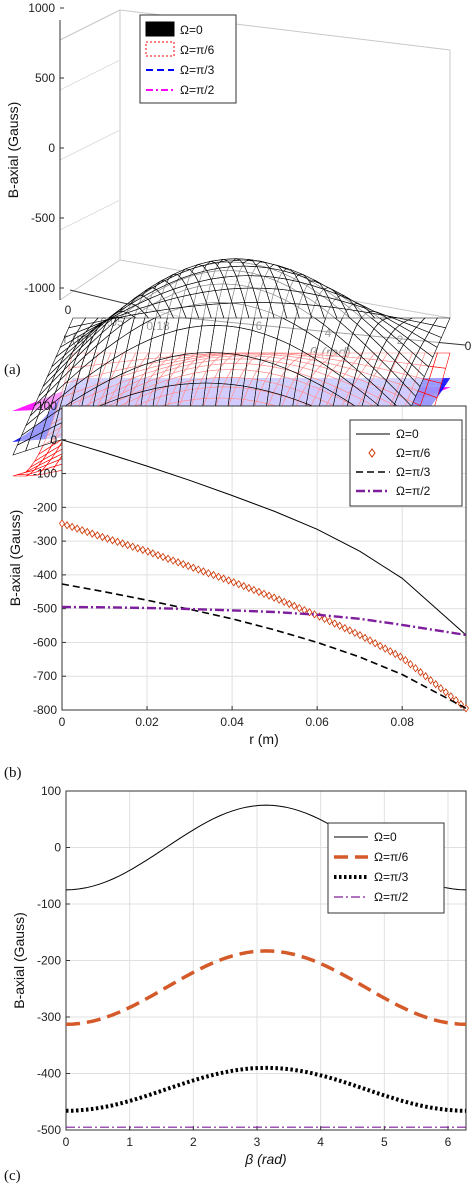 The width and height of the screenshot is (474, 1202). I want to click on z-tick-label: 0, so click(51, 148).